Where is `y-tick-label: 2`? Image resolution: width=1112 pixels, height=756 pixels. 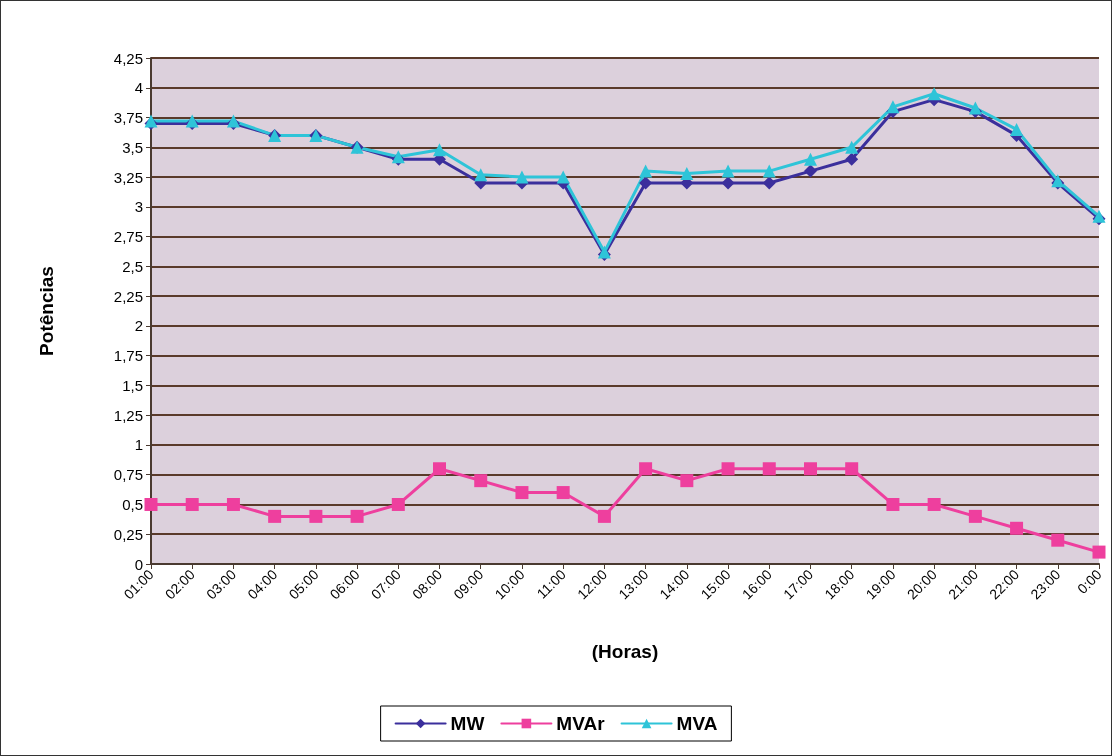 y-tick-label: 2 is located at coordinates (138, 326).